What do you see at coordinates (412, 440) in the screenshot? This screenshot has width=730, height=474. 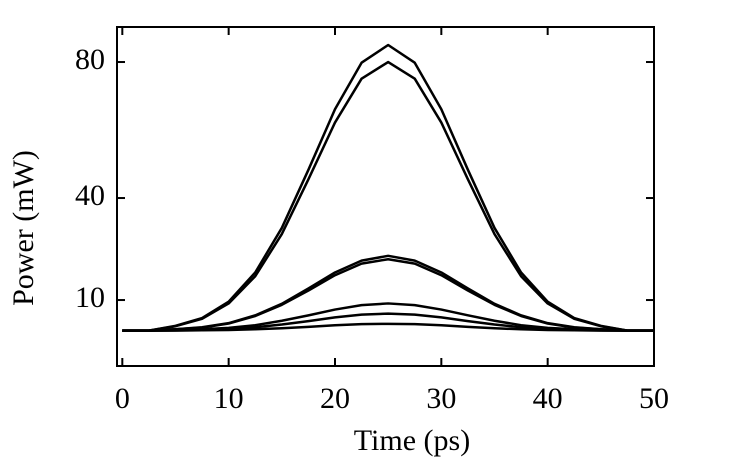 I see `x-axis-label: Time (ps)` at bounding box center [412, 440].